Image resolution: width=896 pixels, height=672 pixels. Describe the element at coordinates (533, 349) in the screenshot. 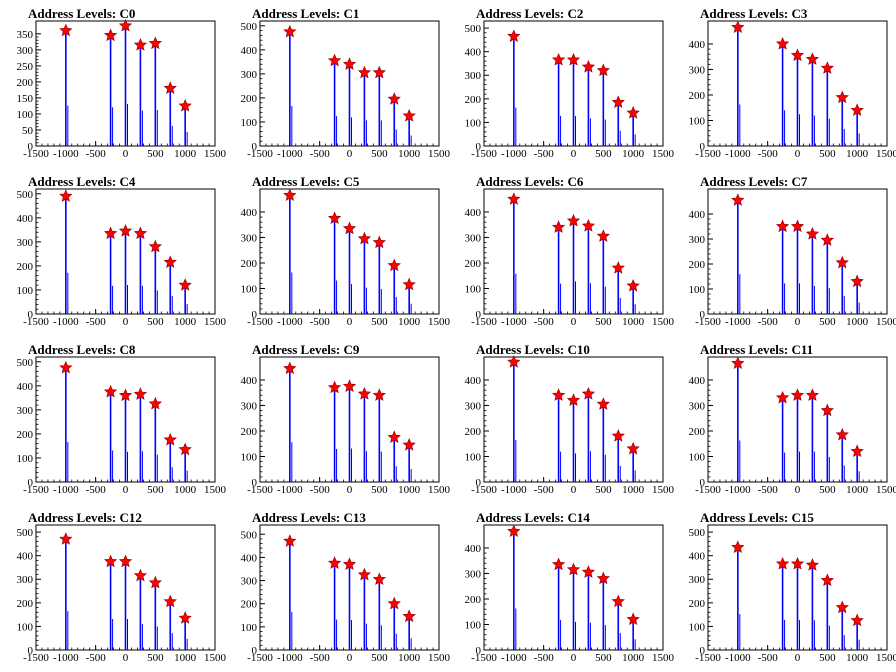

I see `chart-title: Address Levels: C10` at that location.